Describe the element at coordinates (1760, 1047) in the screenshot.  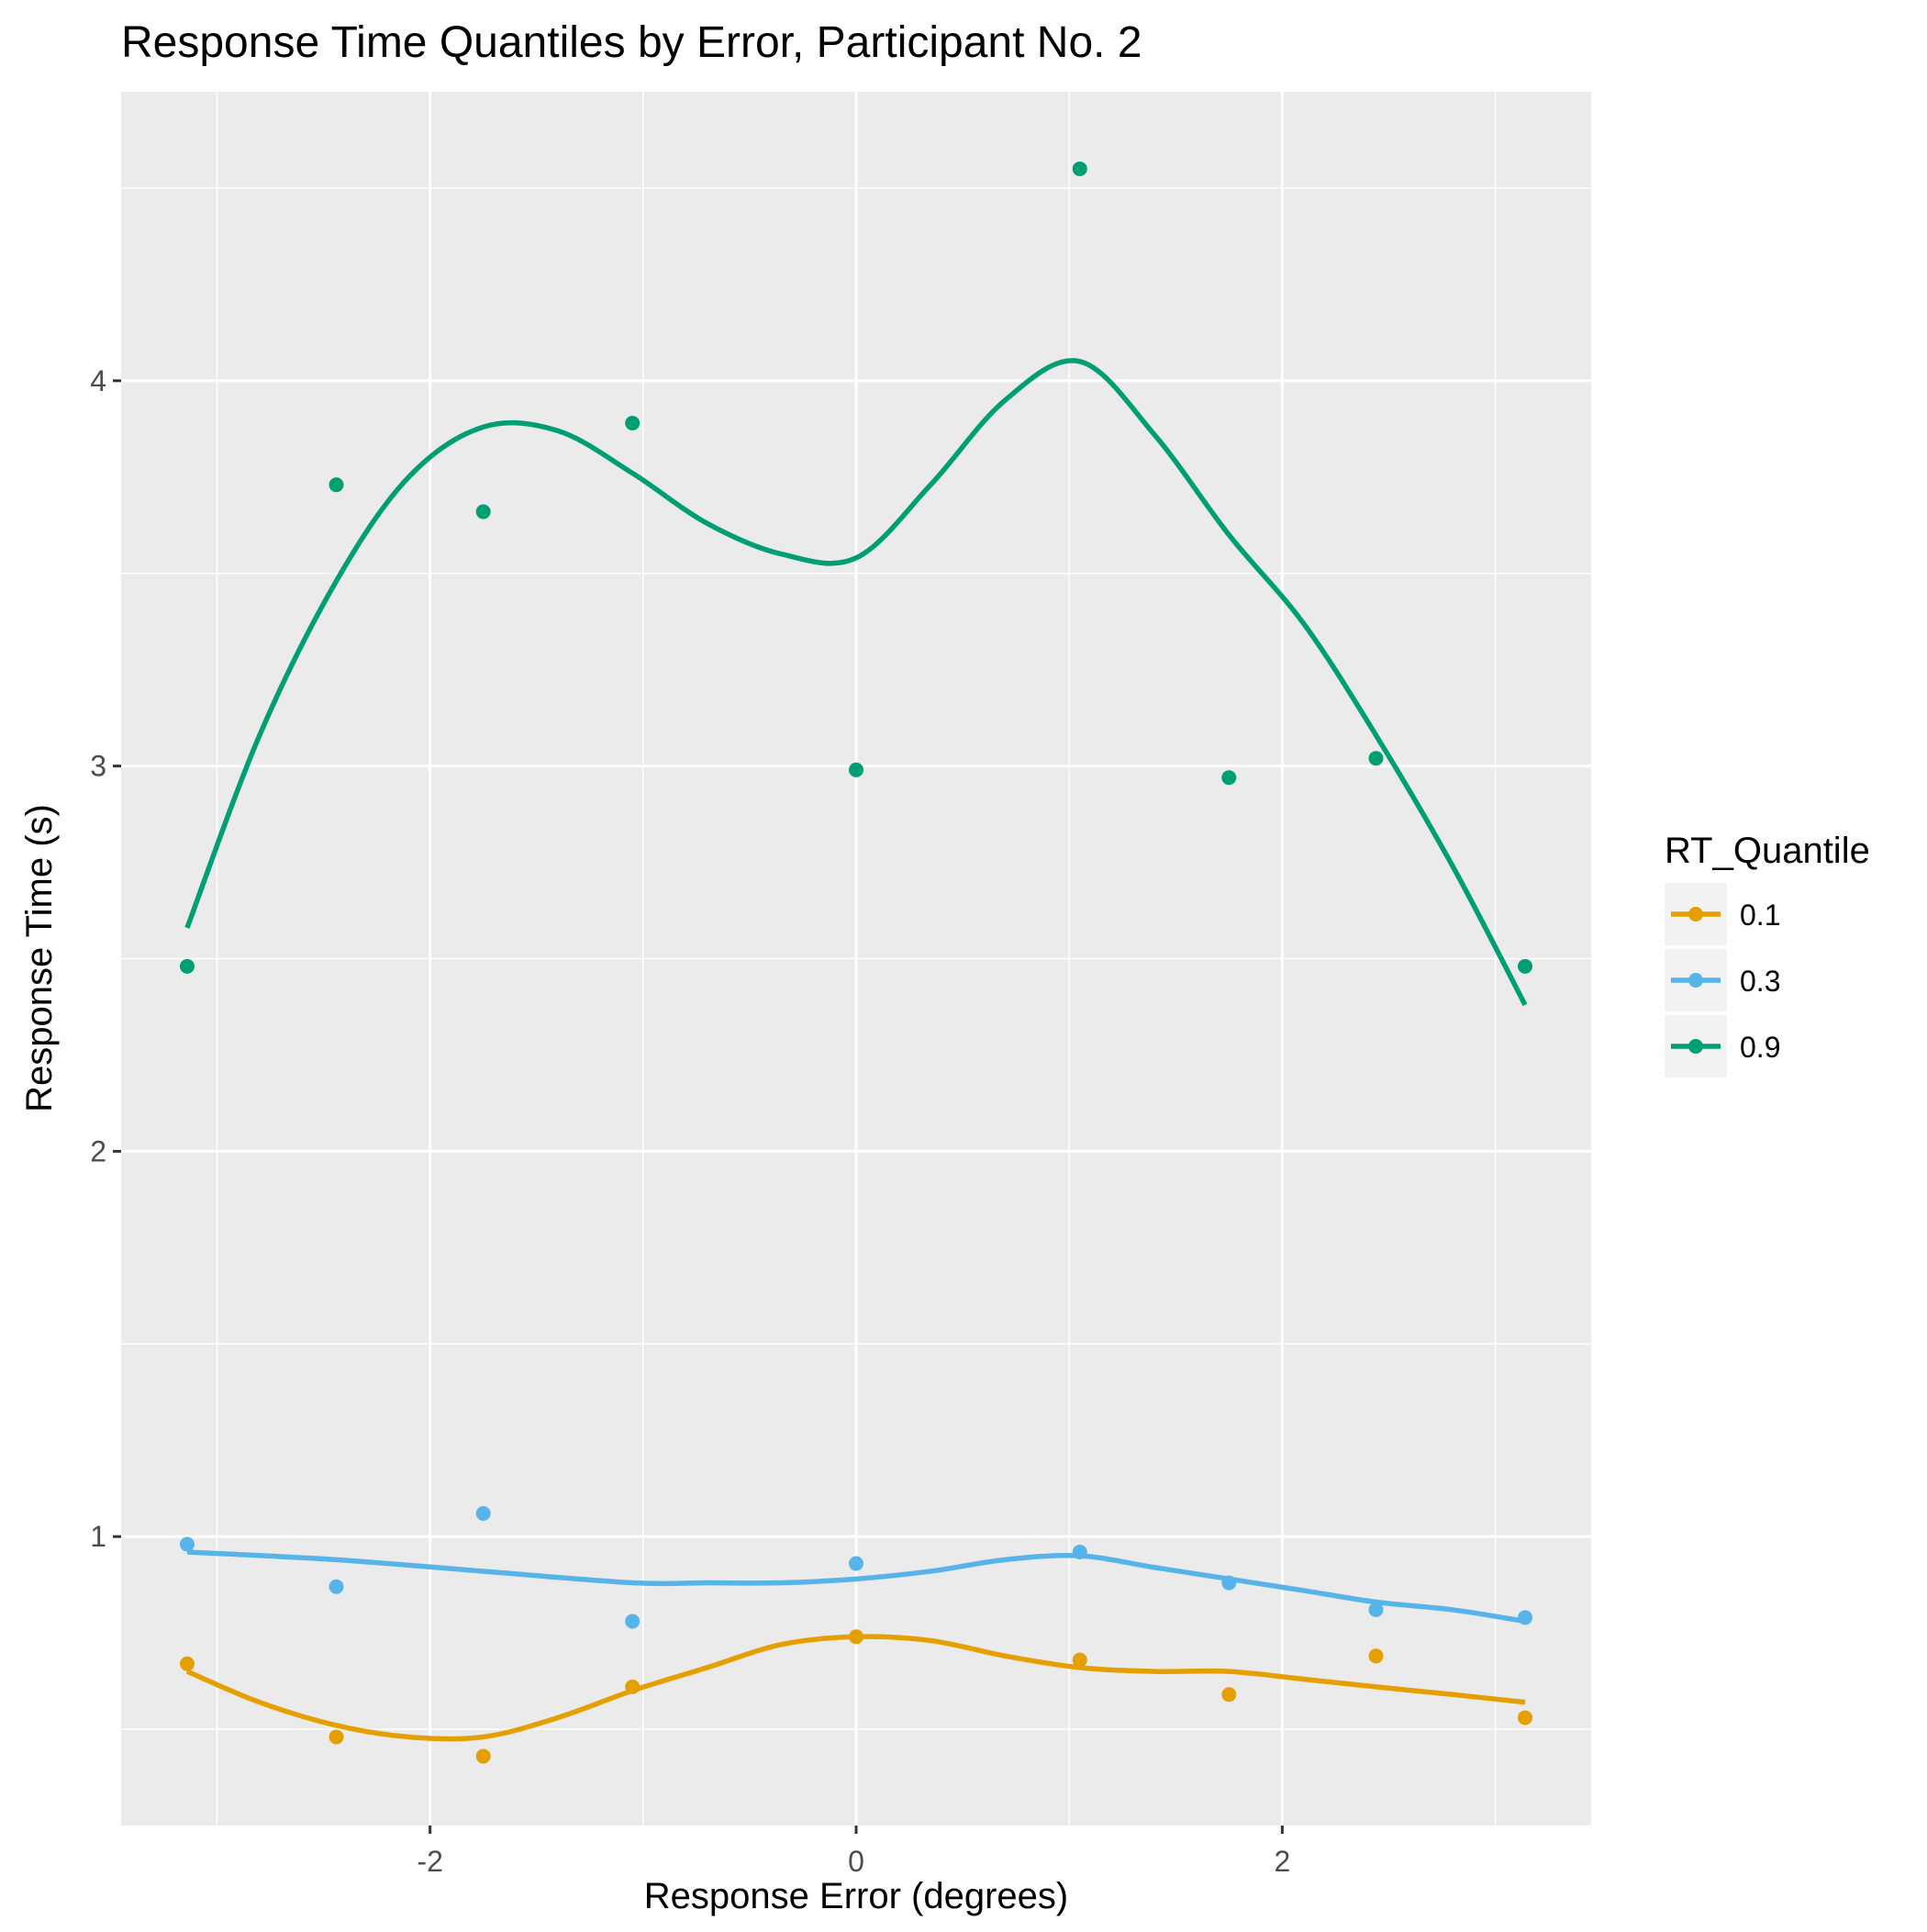
I see `legend-label-0-9: 0.9` at that location.